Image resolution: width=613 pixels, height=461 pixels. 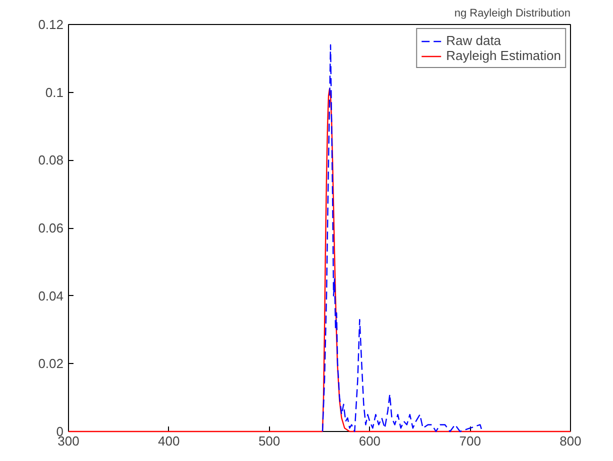 I want to click on legend-label: Raw data, so click(x=474, y=40).